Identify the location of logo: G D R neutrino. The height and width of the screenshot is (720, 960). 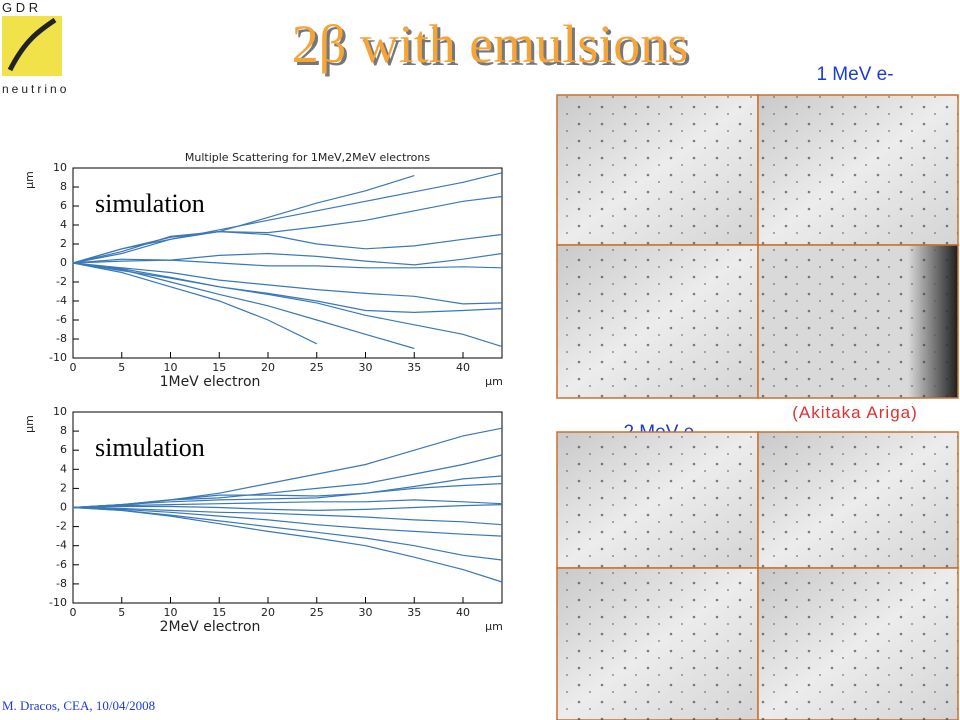
(35, 48).